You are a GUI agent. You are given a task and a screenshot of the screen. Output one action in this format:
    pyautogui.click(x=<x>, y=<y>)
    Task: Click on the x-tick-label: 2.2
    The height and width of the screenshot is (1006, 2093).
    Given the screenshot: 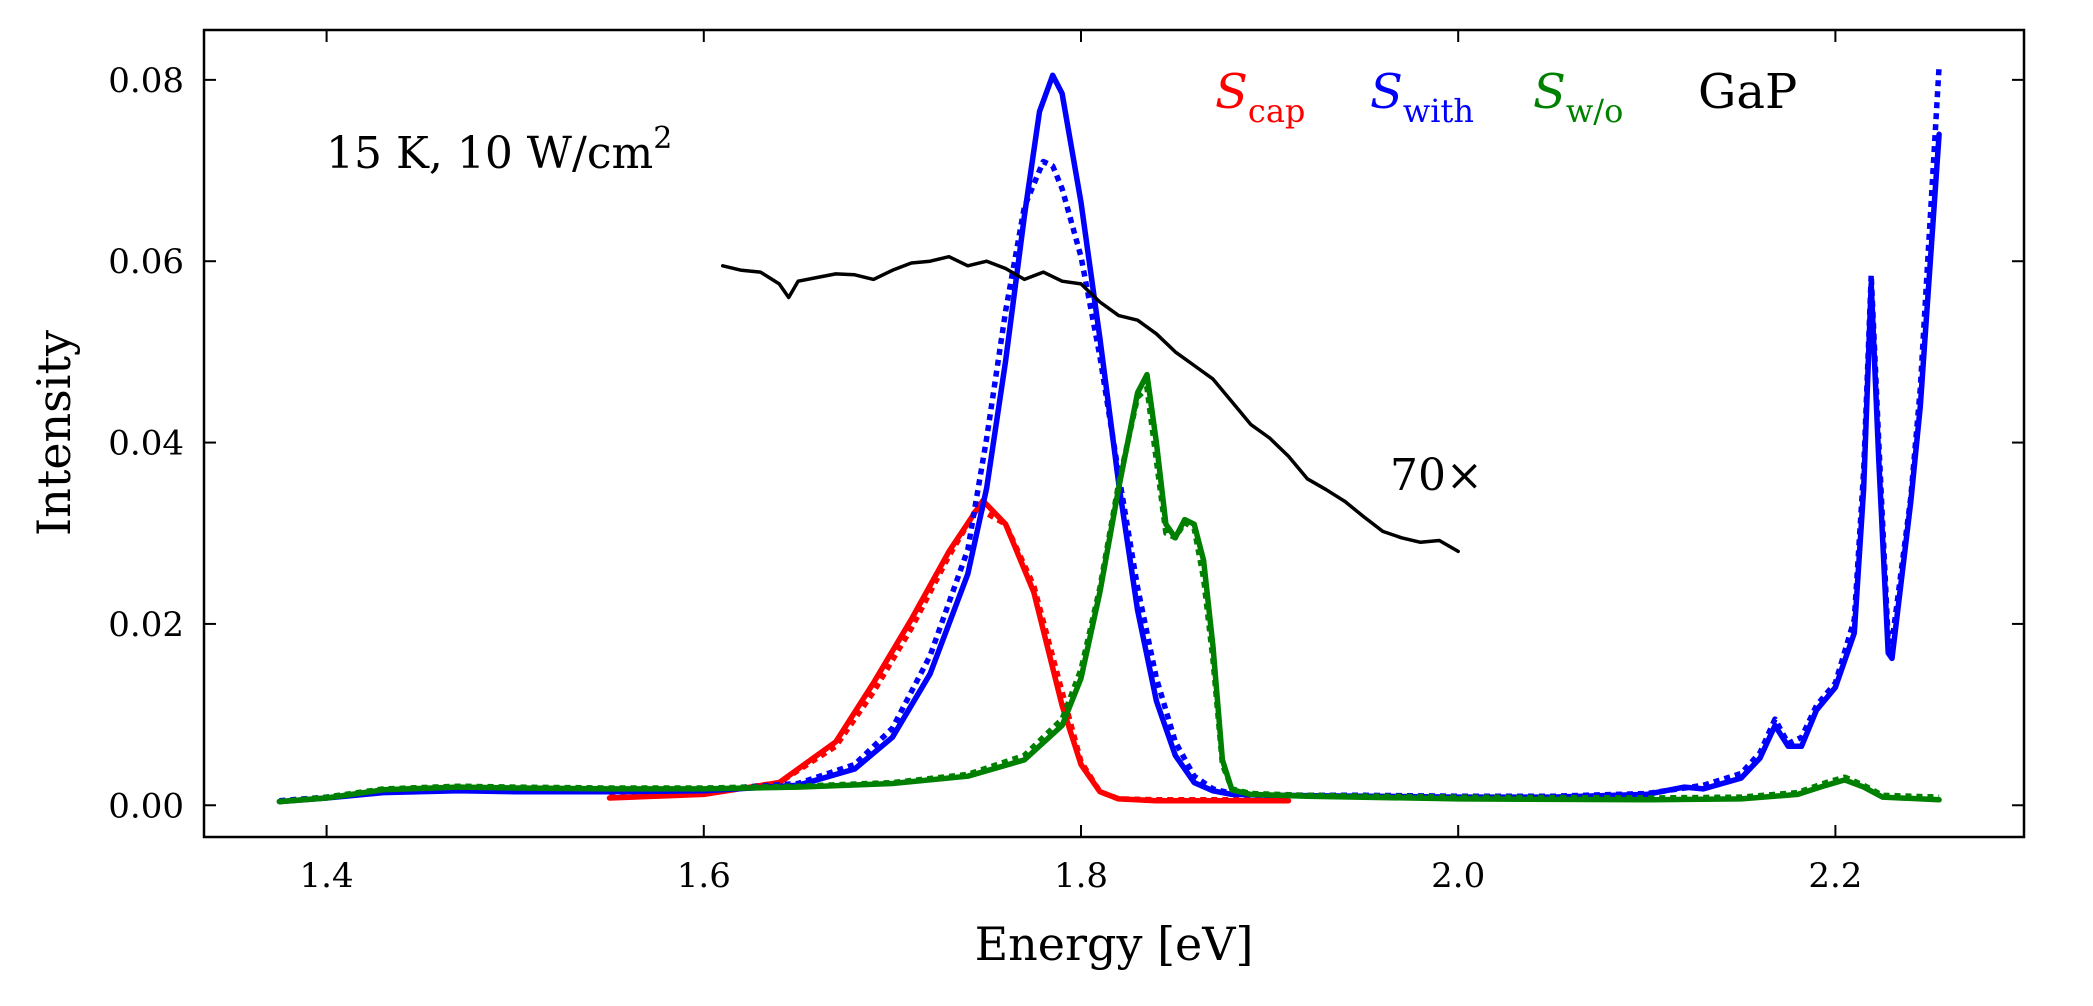 What is the action you would take?
    pyautogui.click(x=1835, y=876)
    